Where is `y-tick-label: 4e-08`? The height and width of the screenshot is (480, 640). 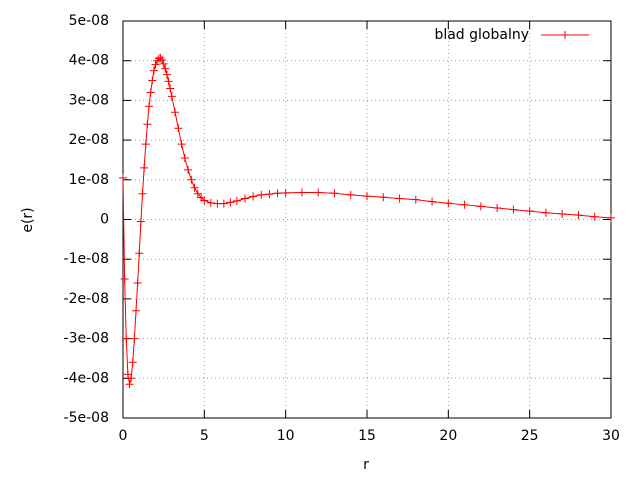 y-tick-label: 4e-08 is located at coordinates (89, 61).